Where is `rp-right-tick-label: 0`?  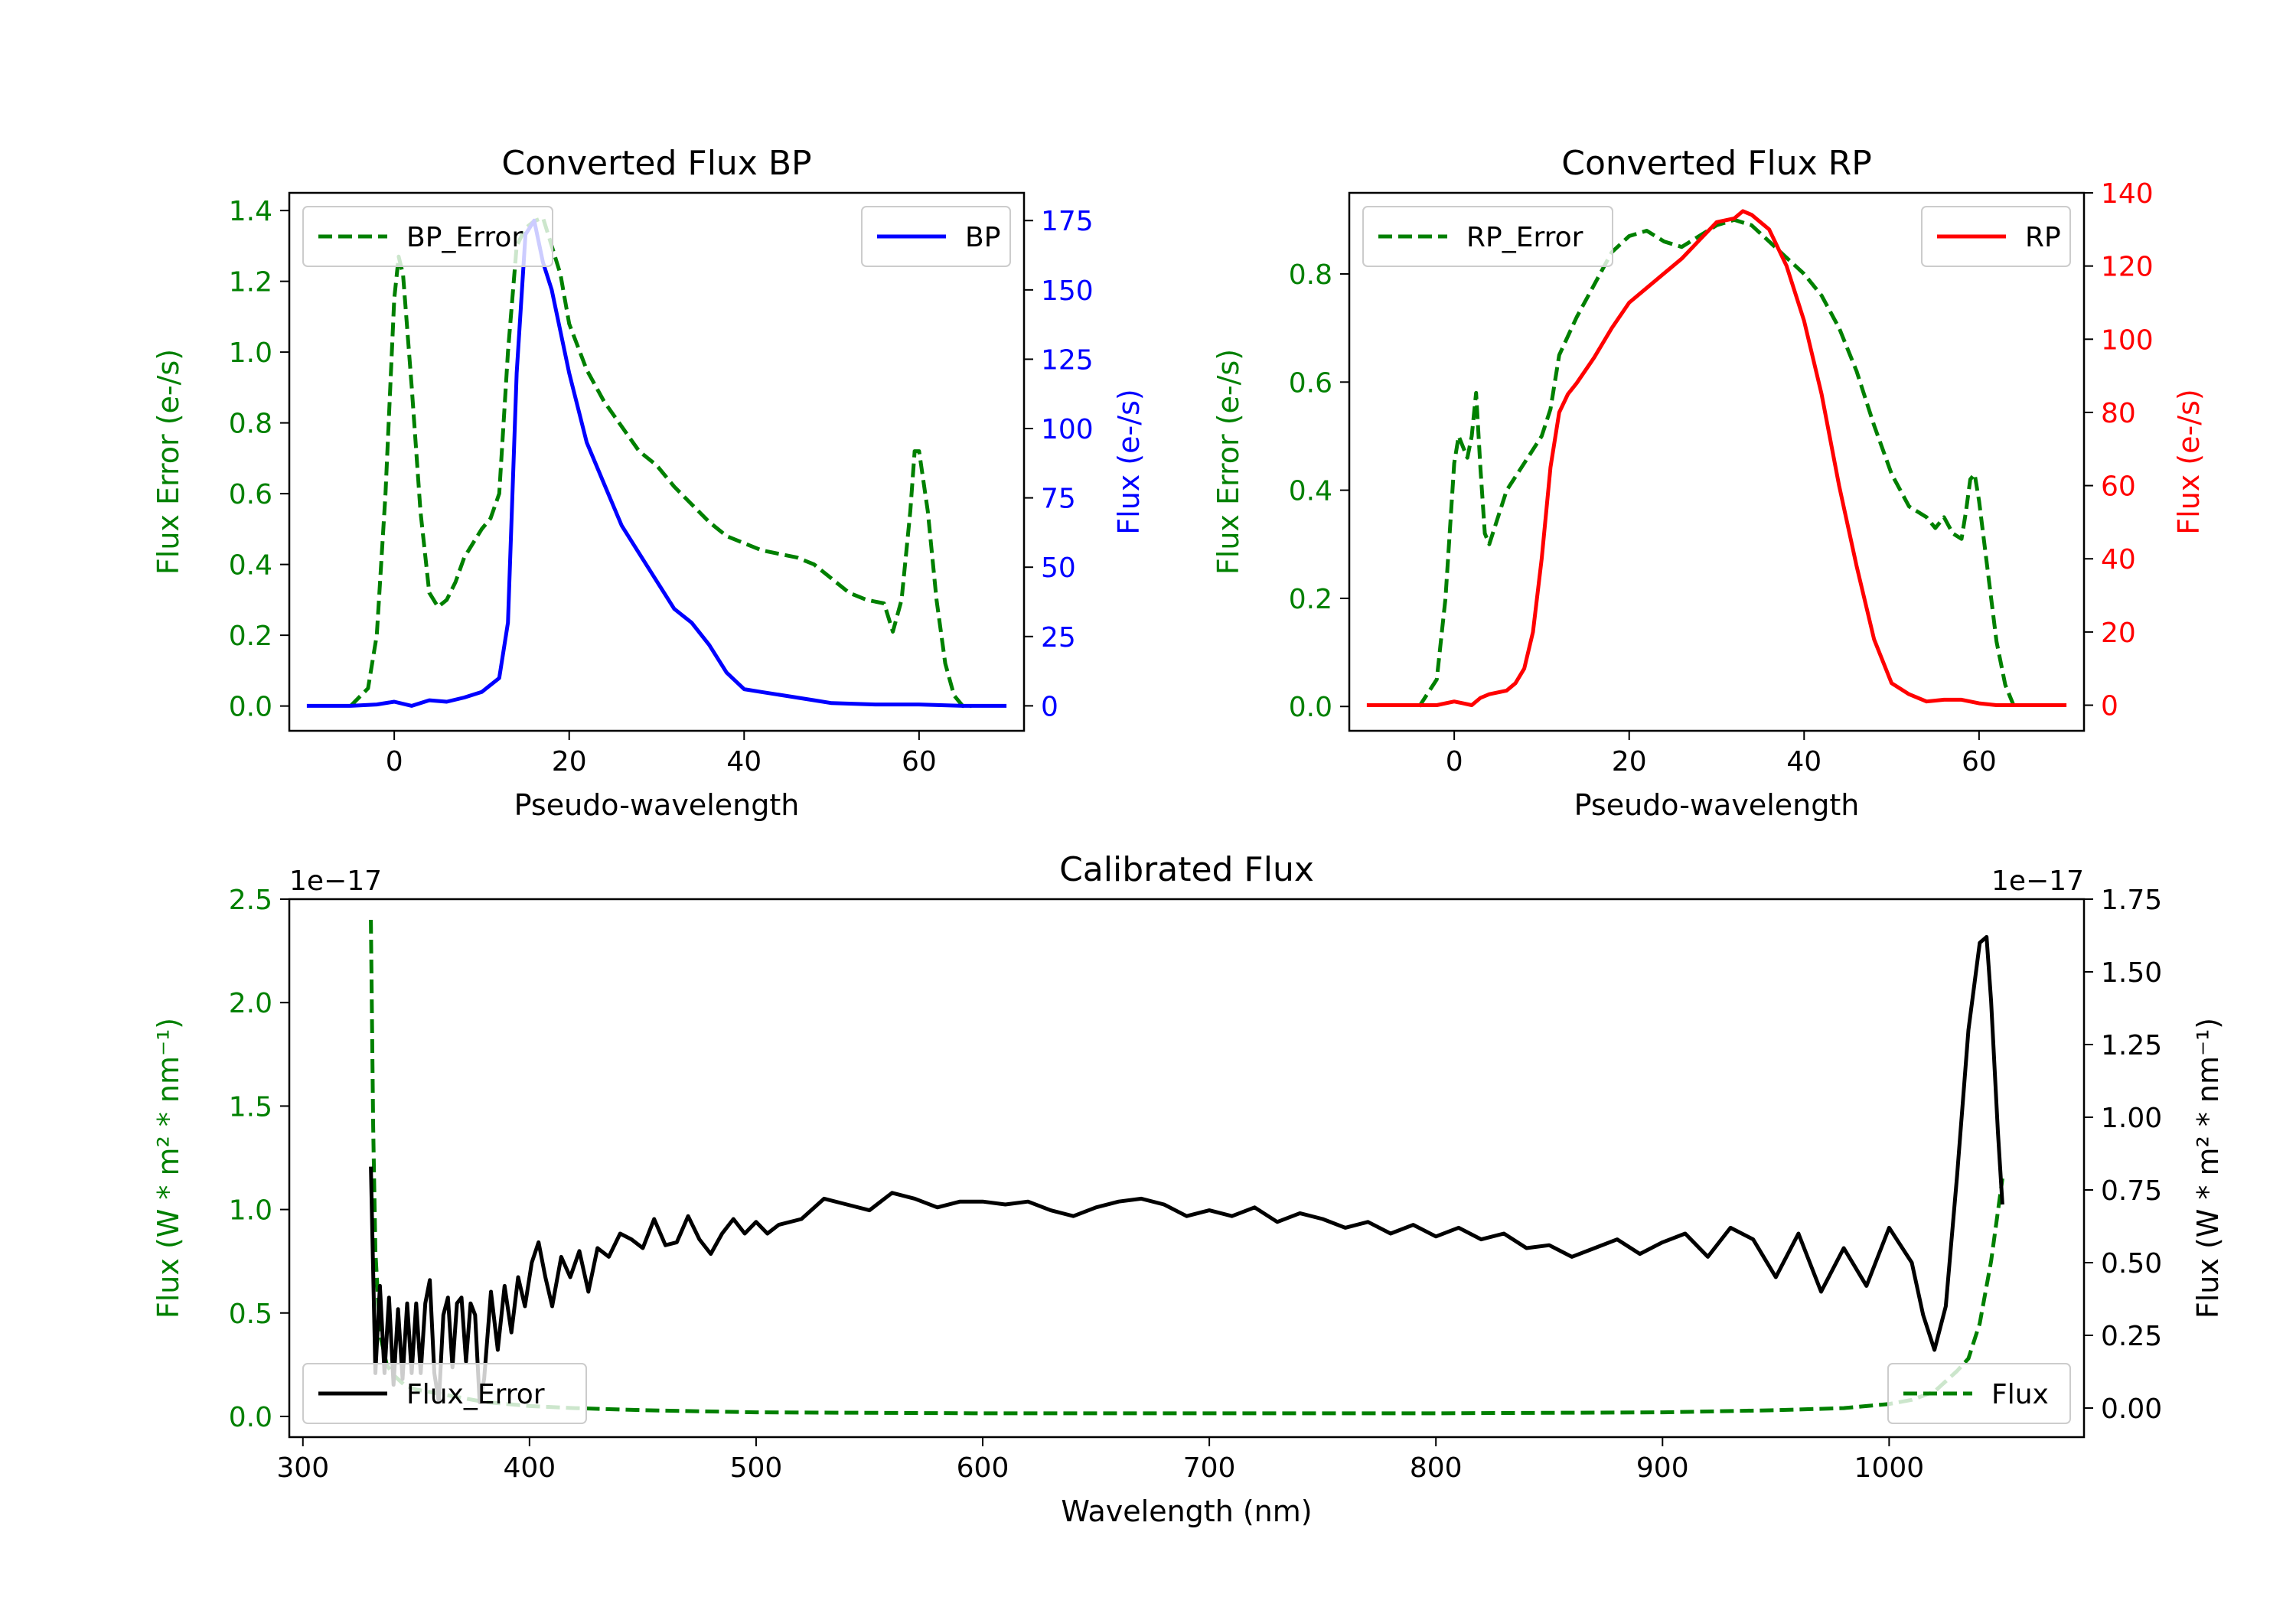
rp-right-tick-label: 0 is located at coordinates (2109, 706).